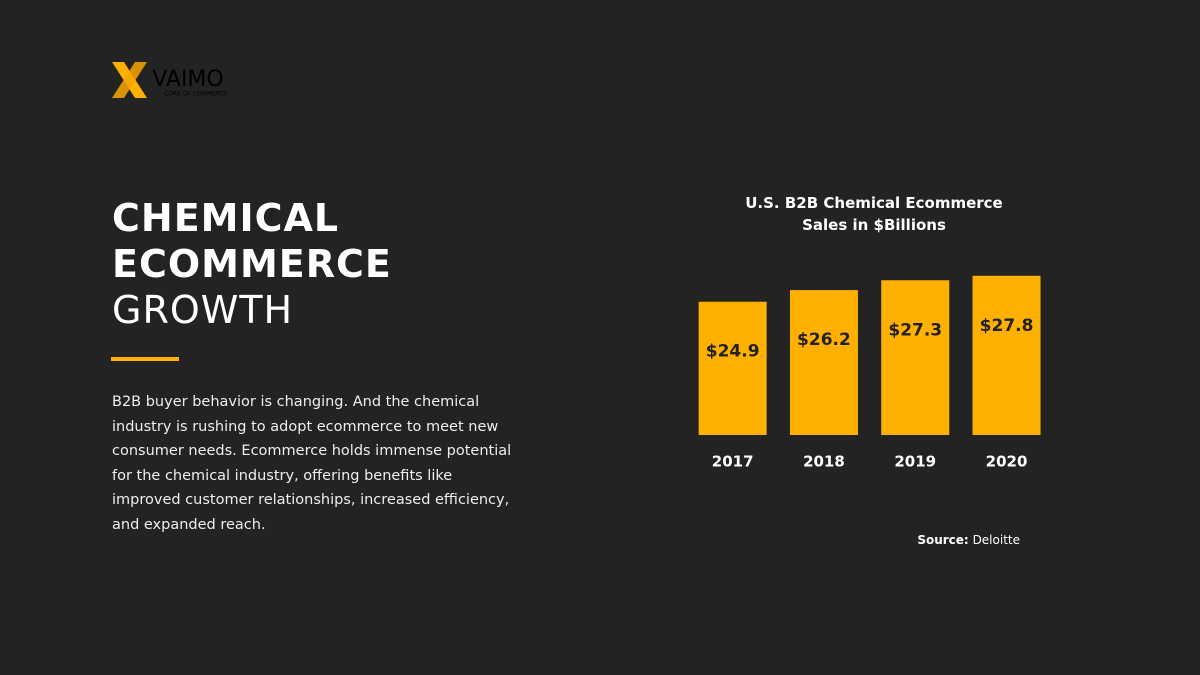 This screenshot has width=1200, height=675. What do you see at coordinates (203, 310) in the screenshot?
I see `heading-light: GROWTH` at bounding box center [203, 310].